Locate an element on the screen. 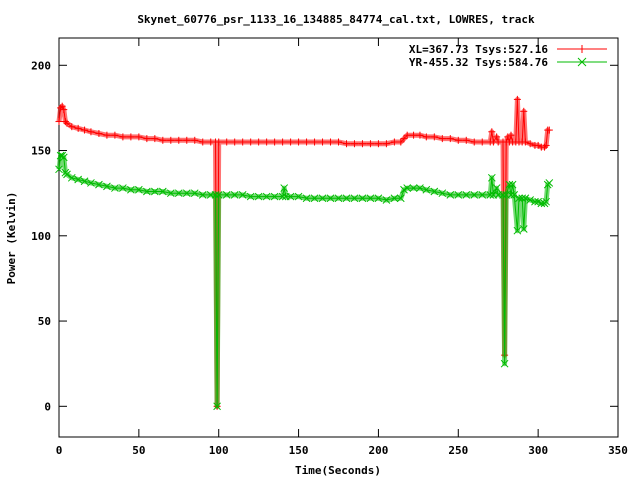 The image size is (640, 480). y-tick-label: 50 is located at coordinates (44, 321).